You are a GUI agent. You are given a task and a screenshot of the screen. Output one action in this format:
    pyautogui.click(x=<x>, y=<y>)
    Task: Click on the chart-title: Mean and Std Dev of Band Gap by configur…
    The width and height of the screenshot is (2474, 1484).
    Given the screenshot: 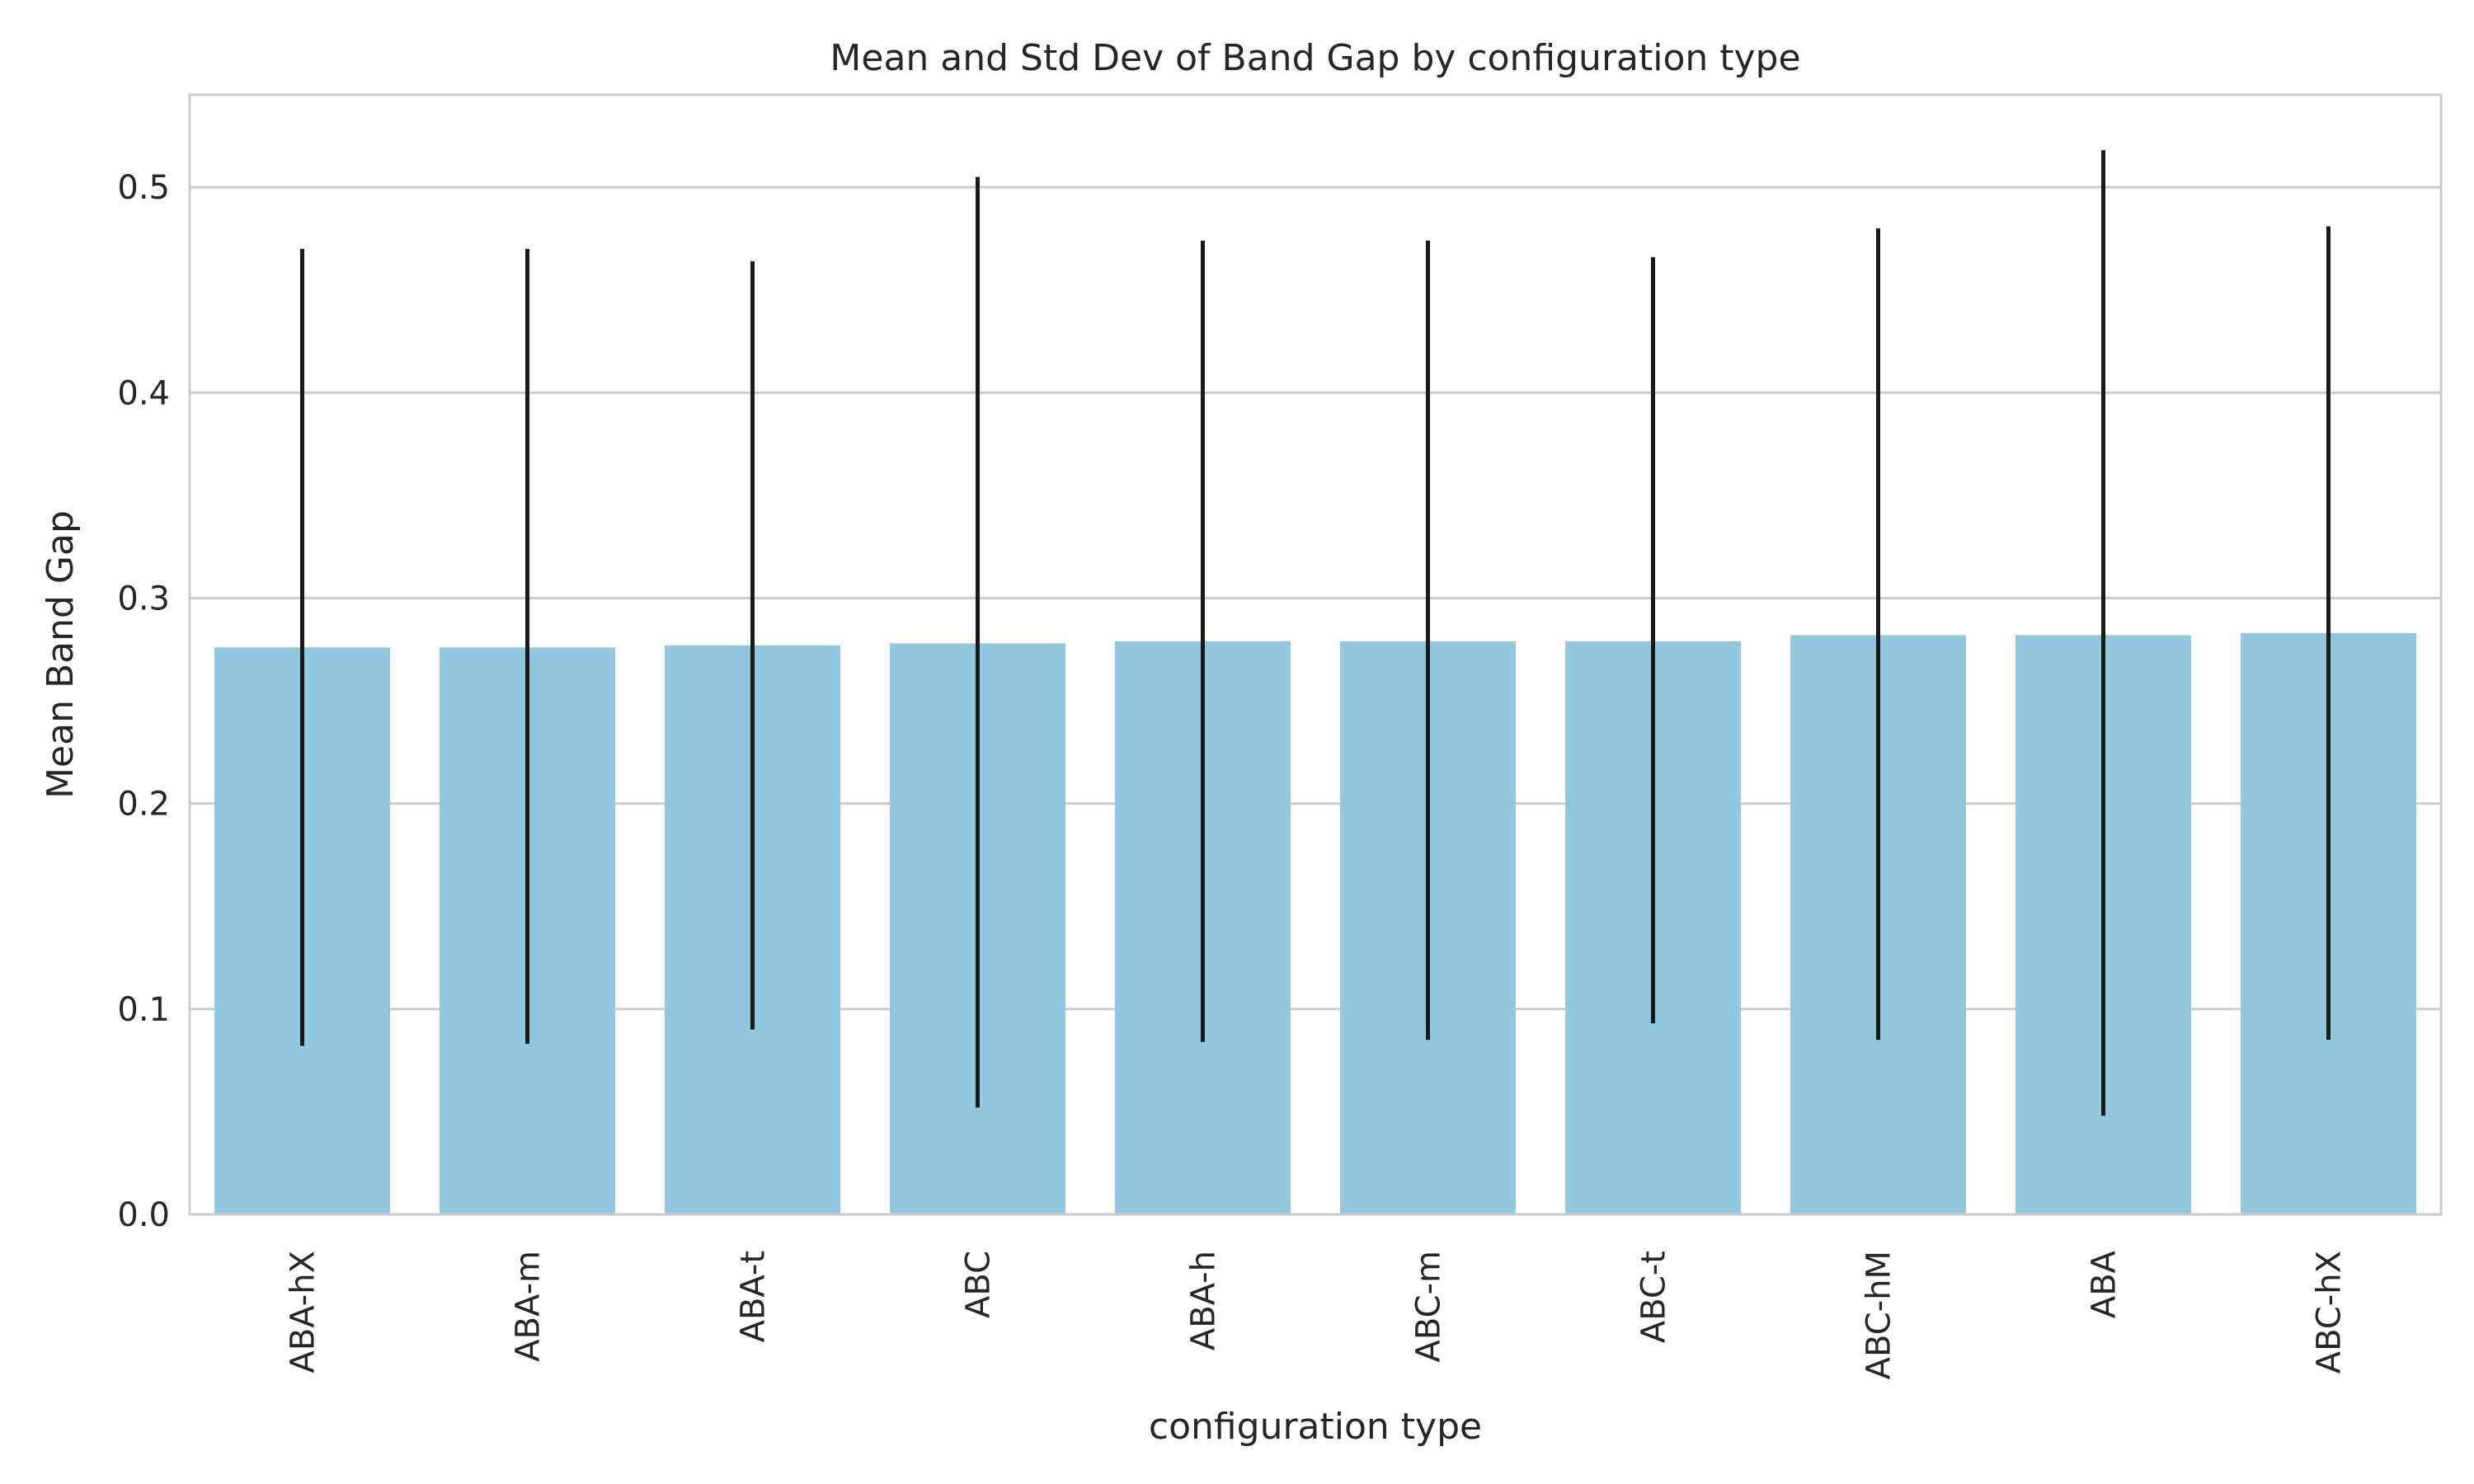 What is the action you would take?
    pyautogui.click(x=1315, y=58)
    